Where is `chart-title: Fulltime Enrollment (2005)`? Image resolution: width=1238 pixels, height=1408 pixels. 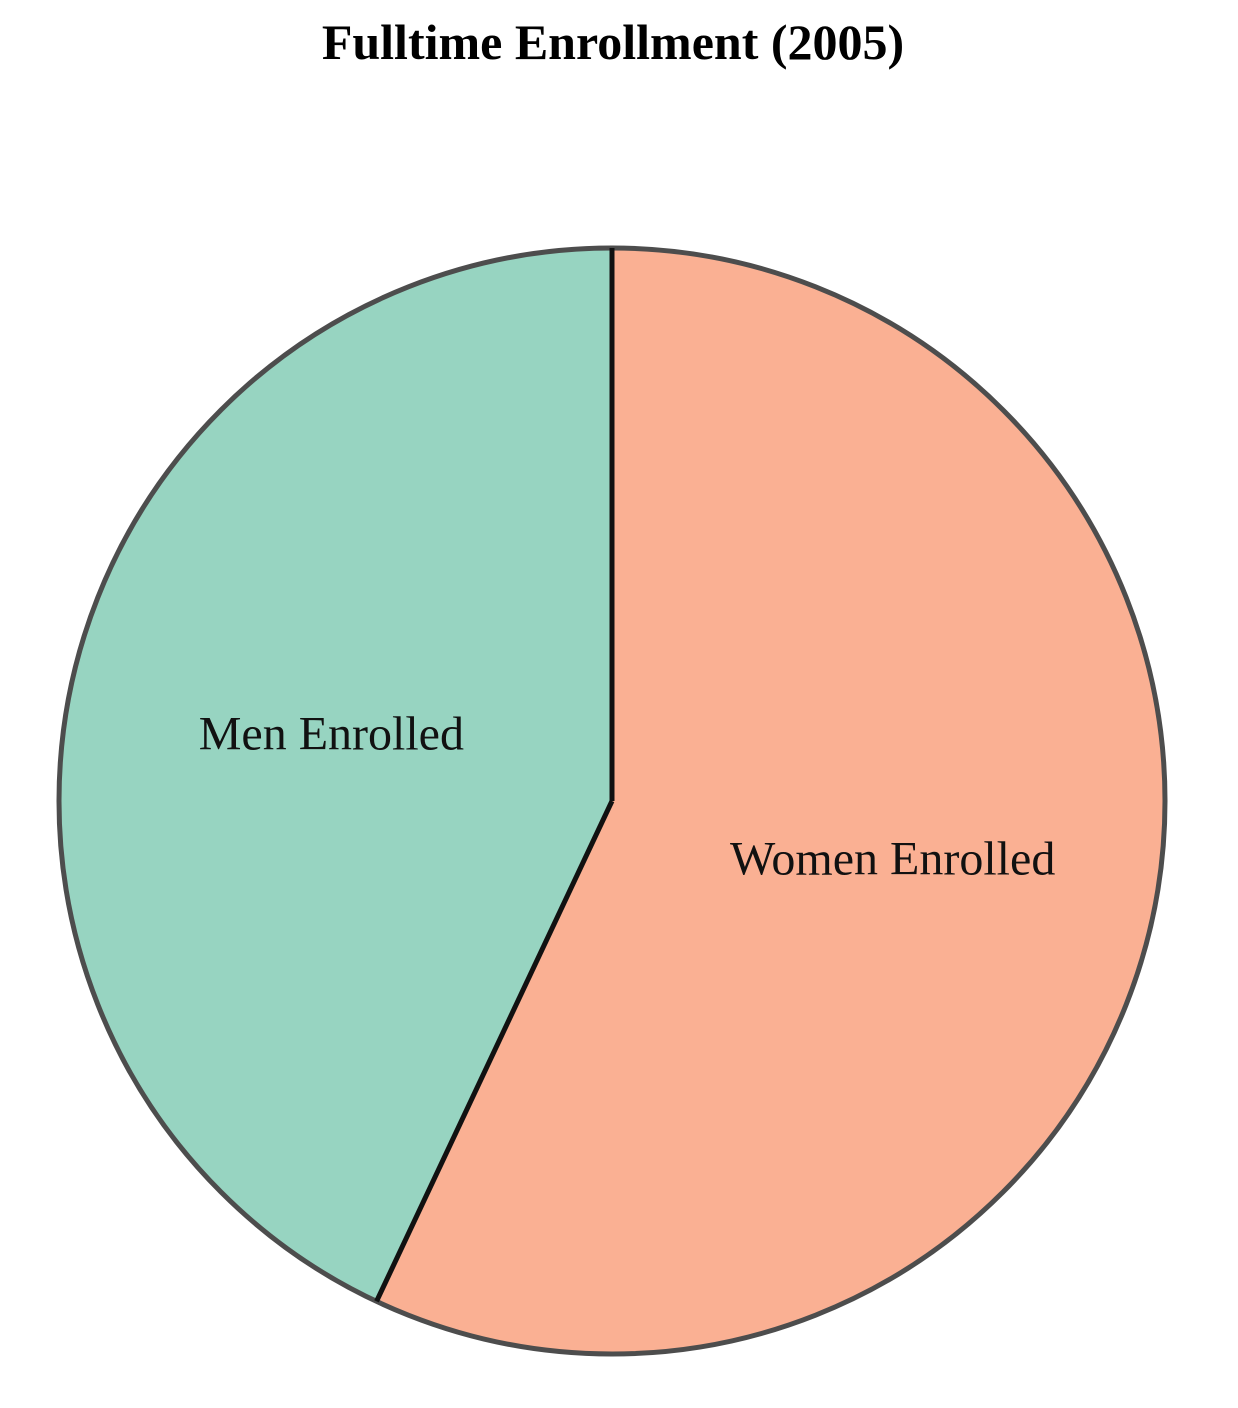 chart-title: Fulltime Enrollment (2005) is located at coordinates (613, 42).